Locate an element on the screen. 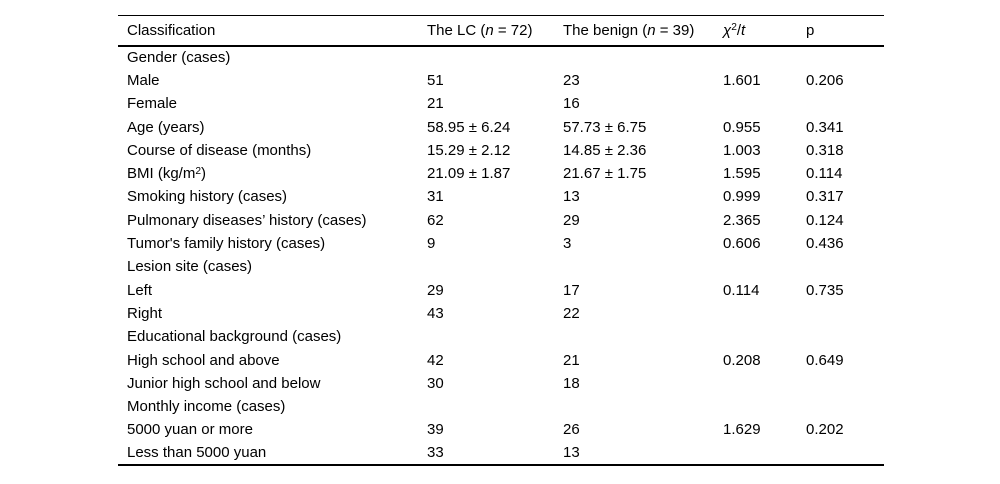 Image resolution: width=1000 pixels, height=484 pixels. table-row: Left 29 17 0.114 0.735 is located at coordinates (501, 289).